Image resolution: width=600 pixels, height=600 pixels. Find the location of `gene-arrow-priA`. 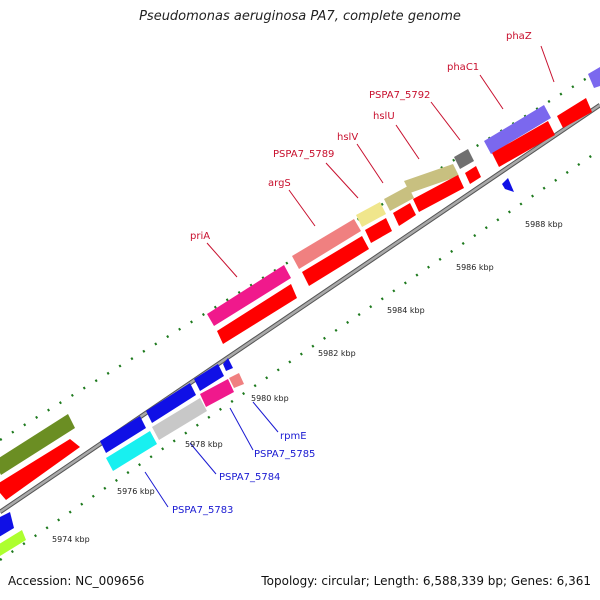

gene-arrow-priA is located at coordinates (249, 295).